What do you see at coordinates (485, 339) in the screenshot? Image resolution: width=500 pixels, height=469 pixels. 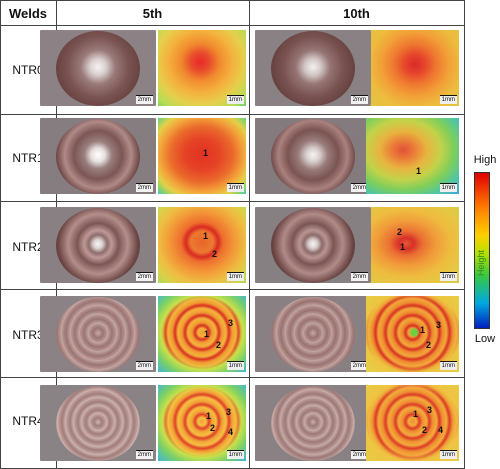 I see `legend-low-label: Low` at bounding box center [485, 339].